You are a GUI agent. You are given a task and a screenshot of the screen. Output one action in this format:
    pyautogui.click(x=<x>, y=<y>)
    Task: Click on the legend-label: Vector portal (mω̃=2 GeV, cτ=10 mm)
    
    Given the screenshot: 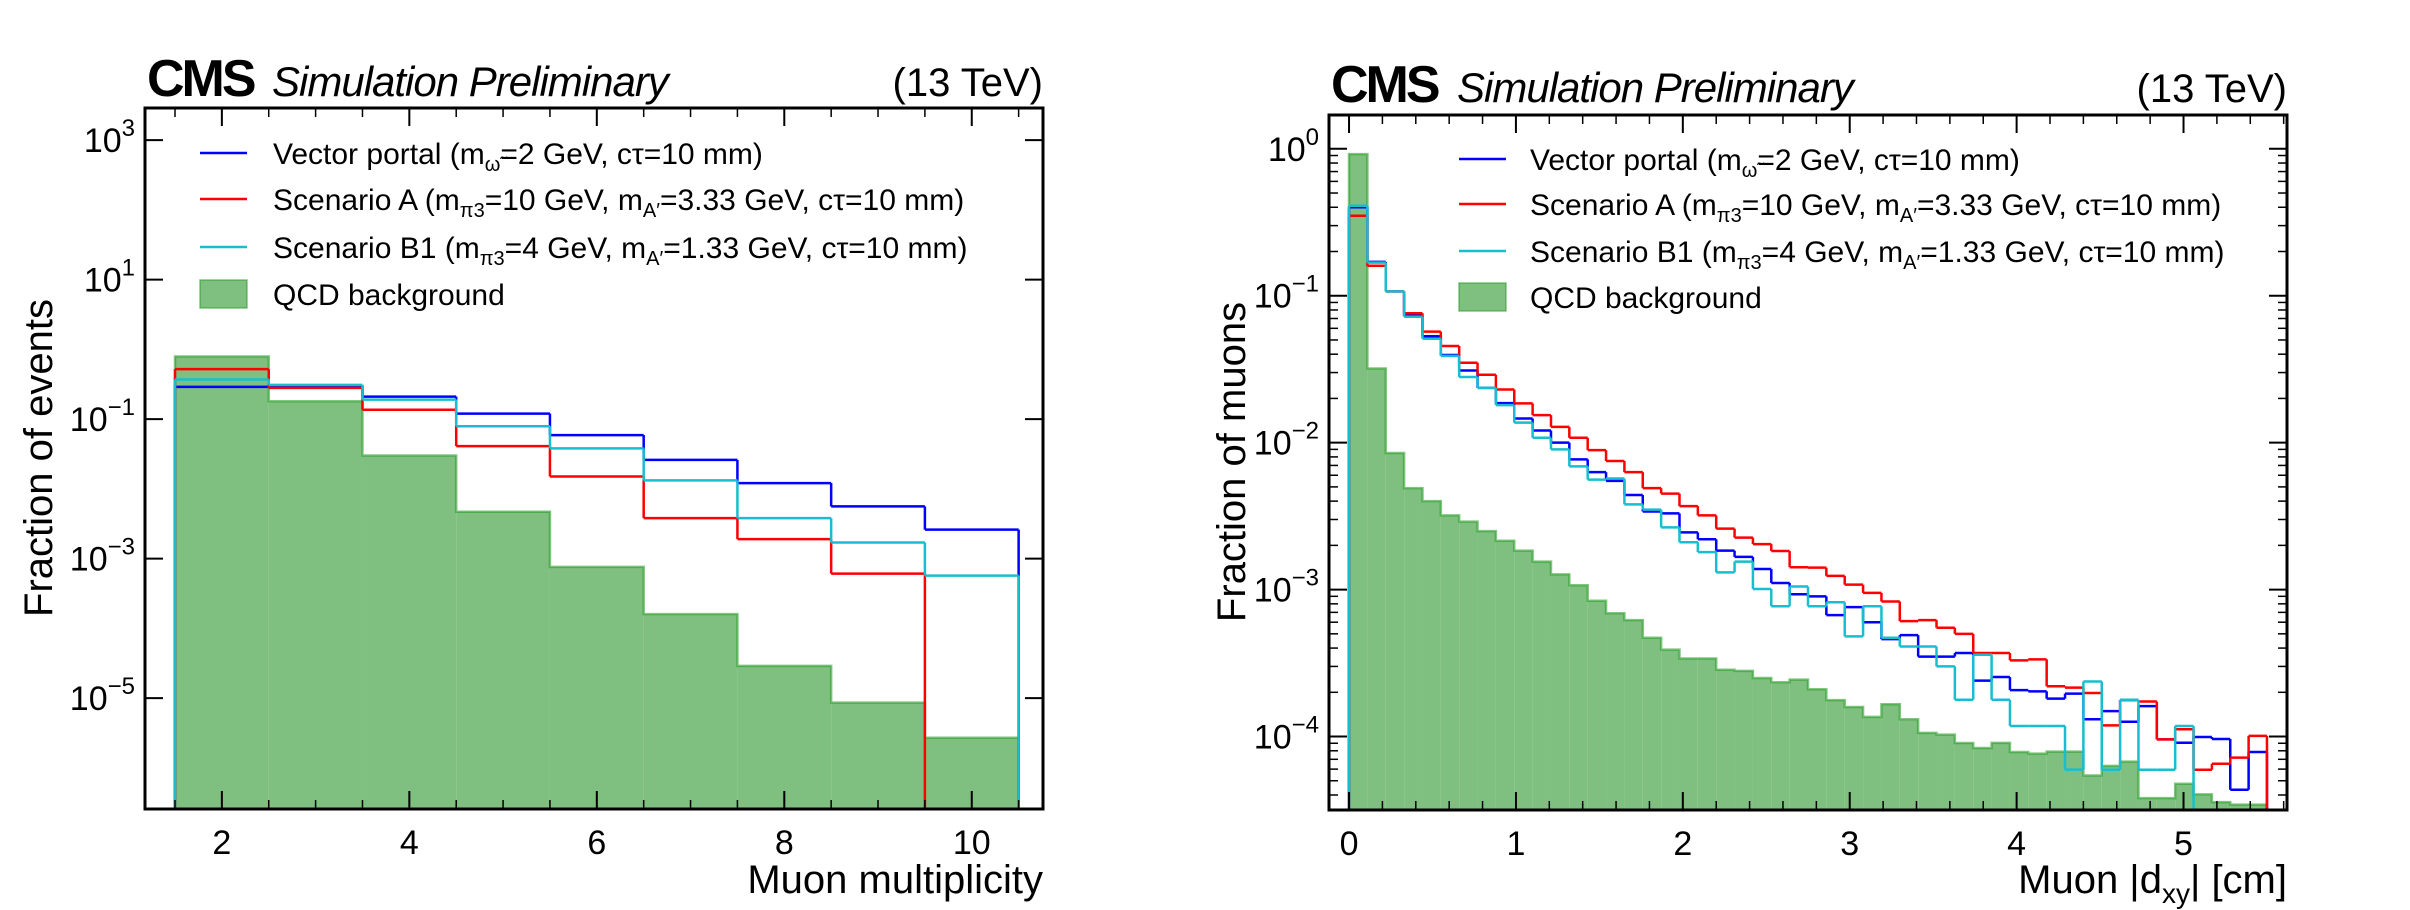 What is the action you would take?
    pyautogui.click(x=518, y=157)
    